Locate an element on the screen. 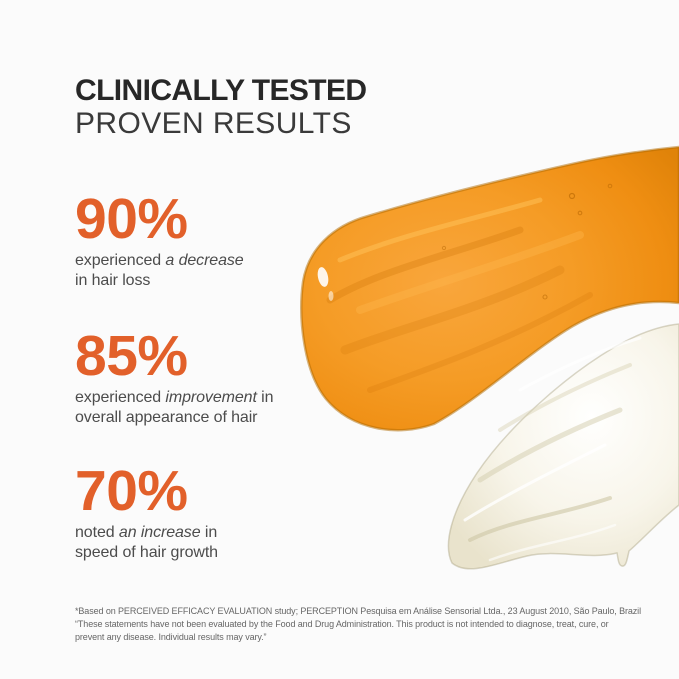 The width and height of the screenshot is (679, 679). headline: CLINICALLY TESTED PROVEN RESULTS is located at coordinates (221, 107).